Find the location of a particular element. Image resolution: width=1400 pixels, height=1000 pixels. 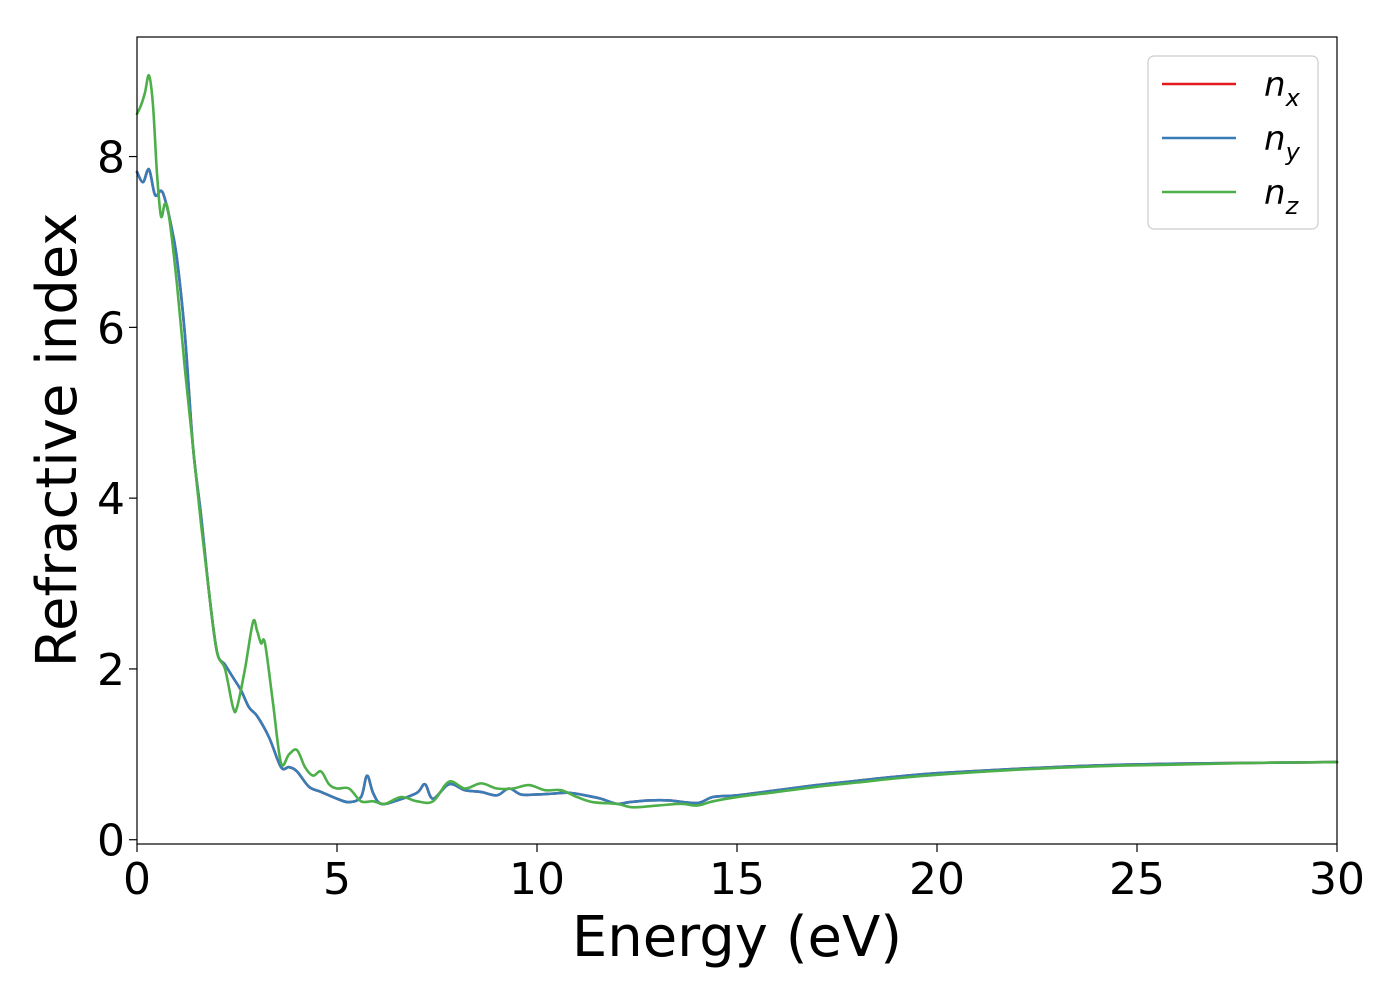

x-tick-label: 5 is located at coordinates (337, 879).